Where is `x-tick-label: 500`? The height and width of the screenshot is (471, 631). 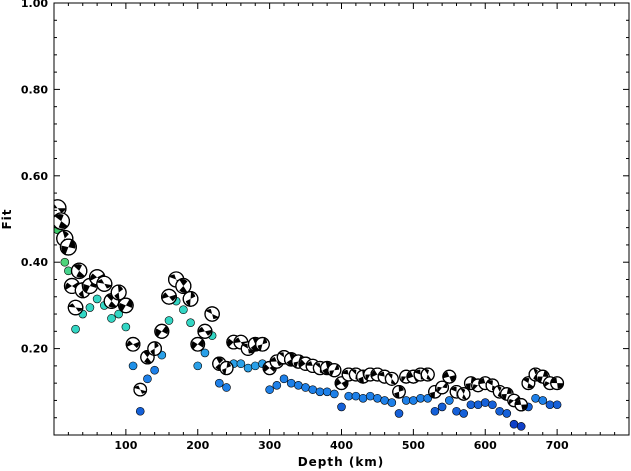 x-tick-label: 500 is located at coordinates (413, 445).